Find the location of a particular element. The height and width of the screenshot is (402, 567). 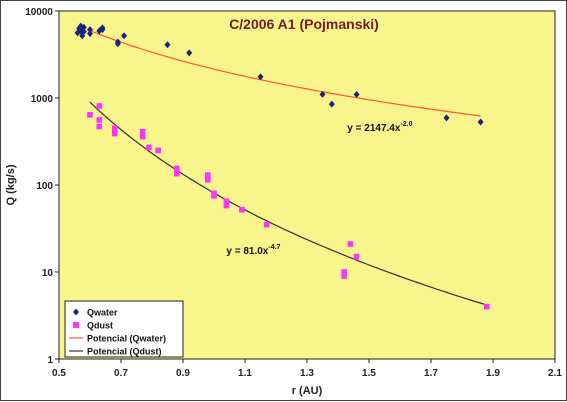

x-tick-label: 0.7 is located at coordinates (121, 373).